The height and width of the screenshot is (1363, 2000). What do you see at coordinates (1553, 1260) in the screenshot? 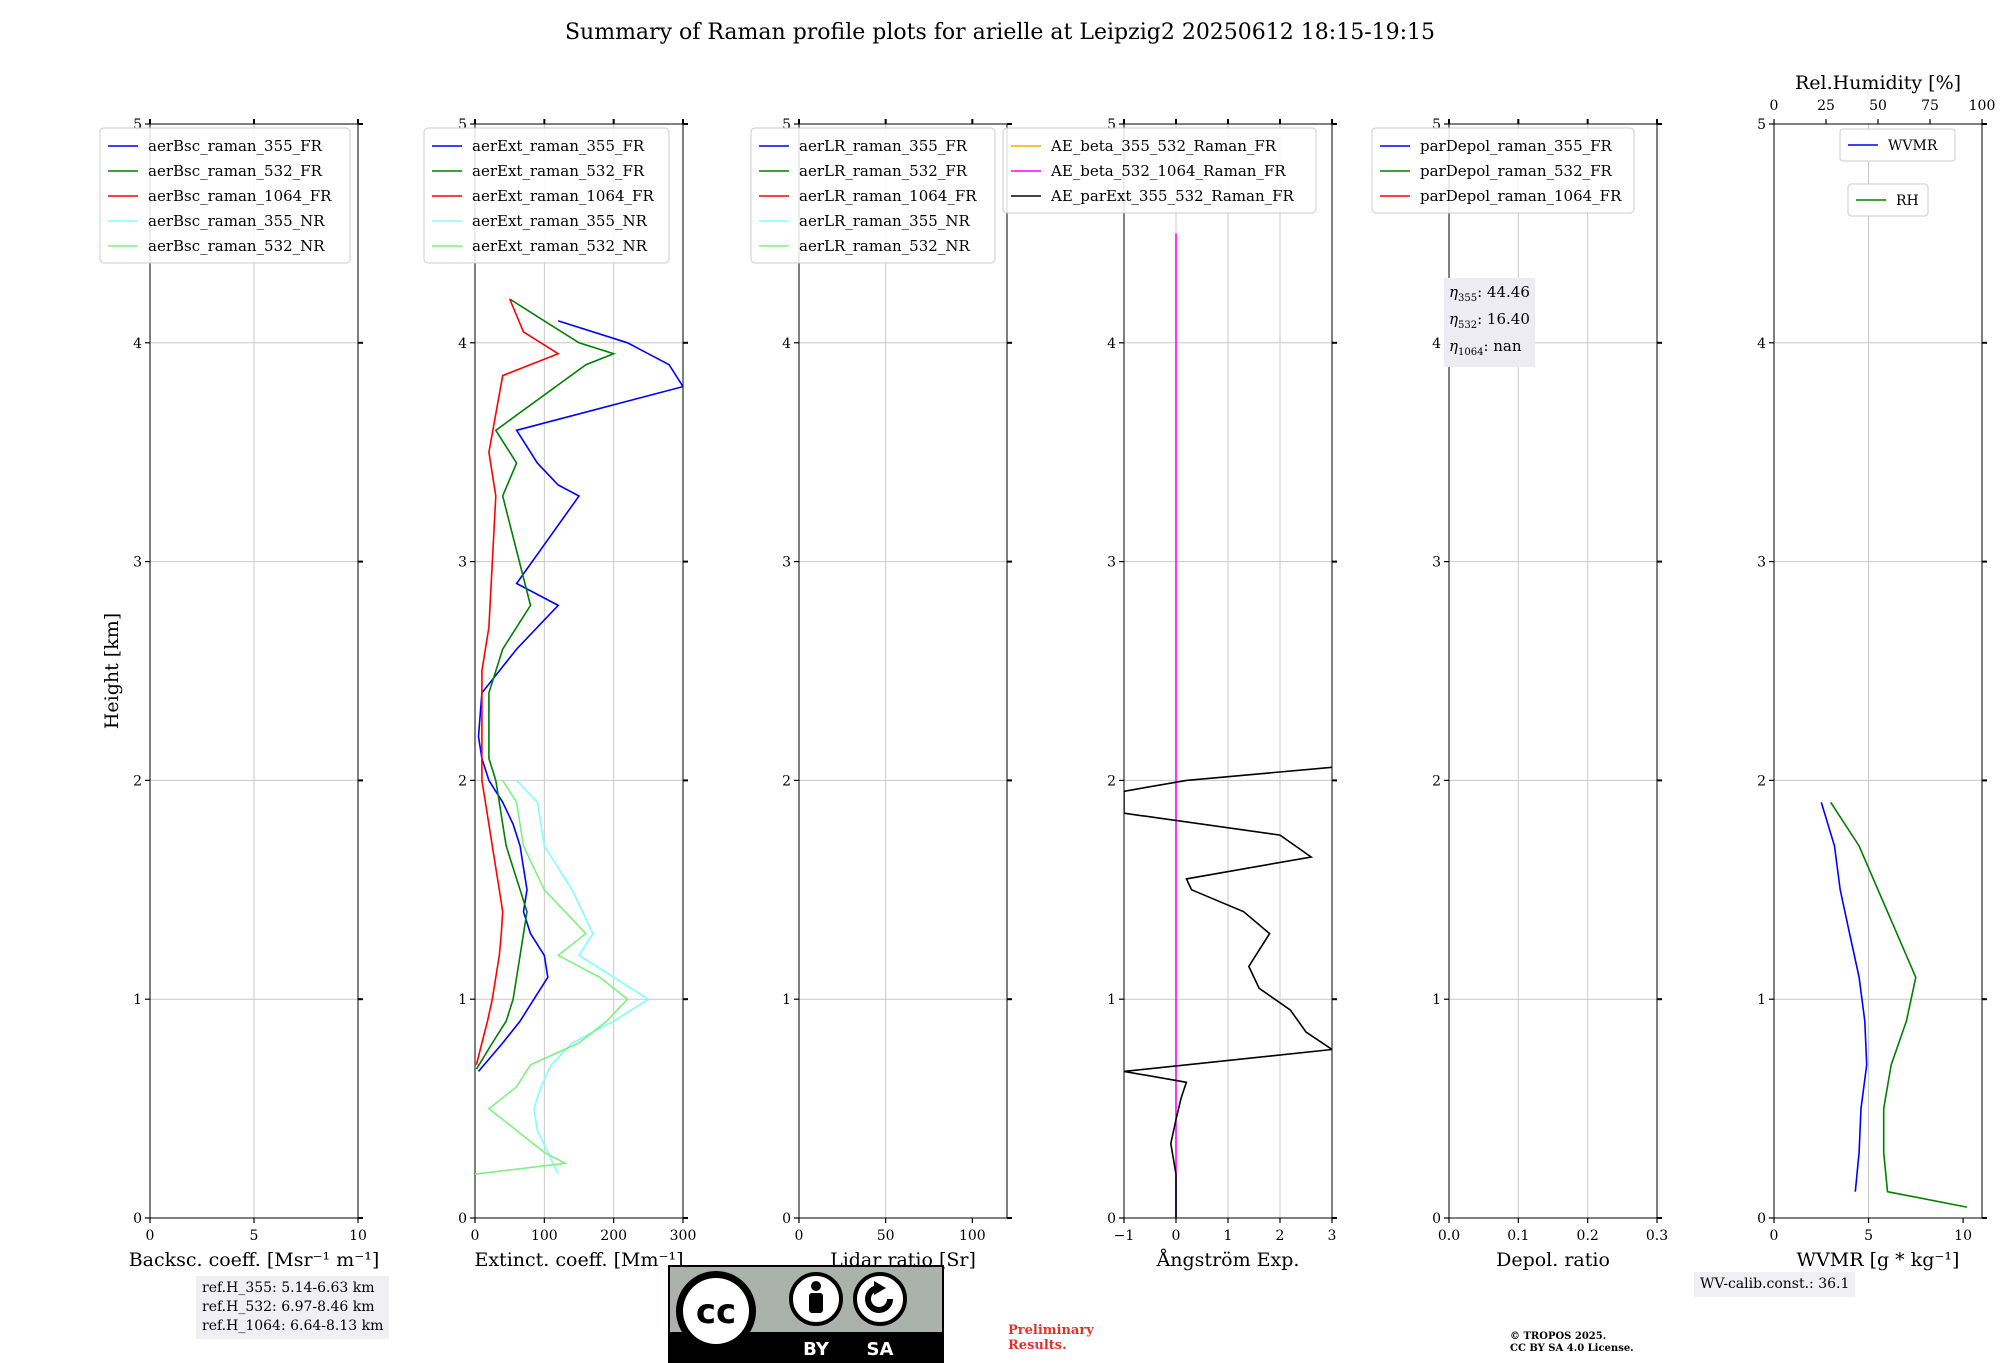
I see `x-axis-label: Depol. ratio` at bounding box center [1553, 1260].